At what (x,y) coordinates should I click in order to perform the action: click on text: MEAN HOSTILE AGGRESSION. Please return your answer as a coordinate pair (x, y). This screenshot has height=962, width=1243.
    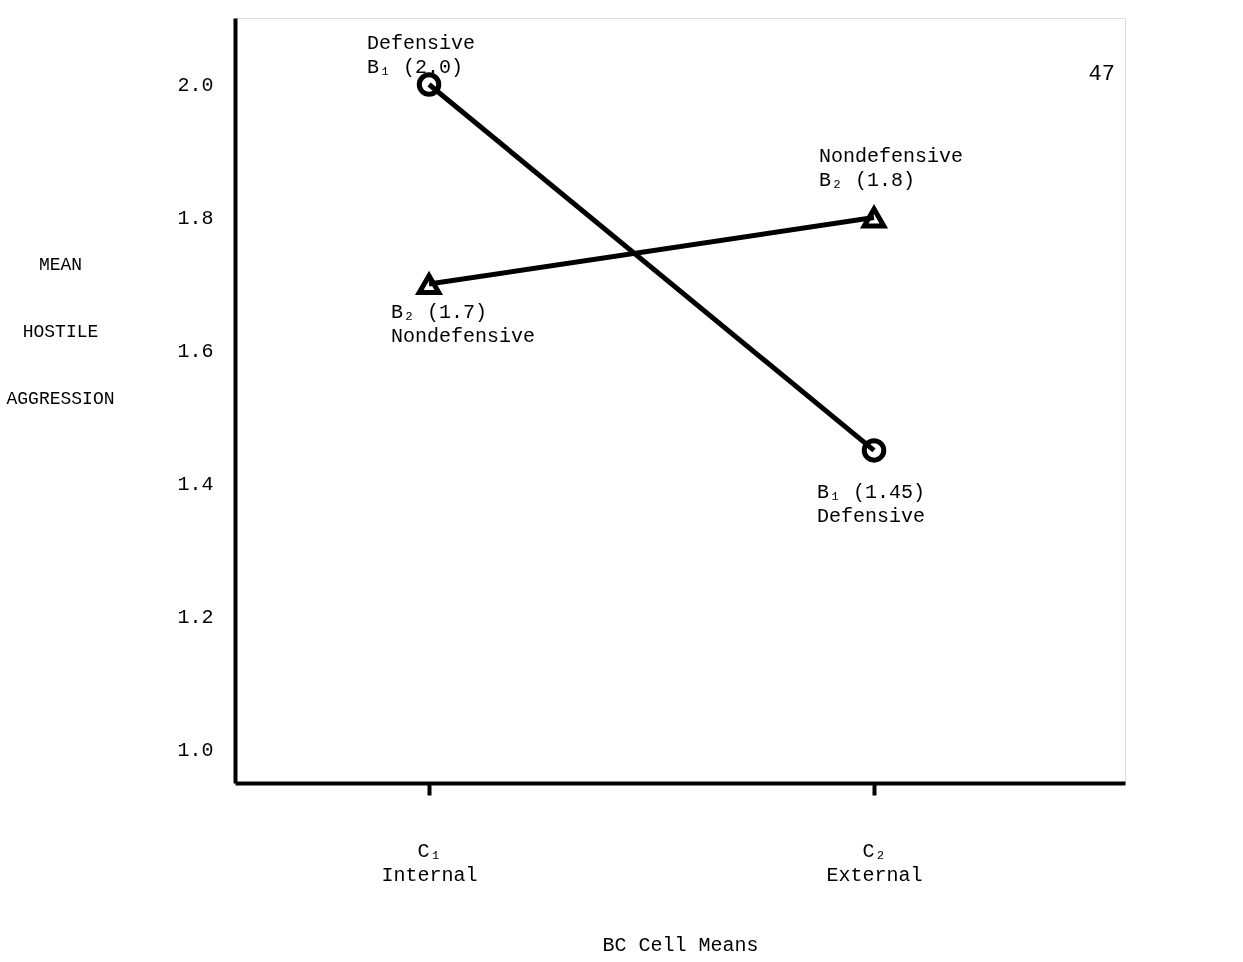
    Looking at the image, I should click on (60, 331).